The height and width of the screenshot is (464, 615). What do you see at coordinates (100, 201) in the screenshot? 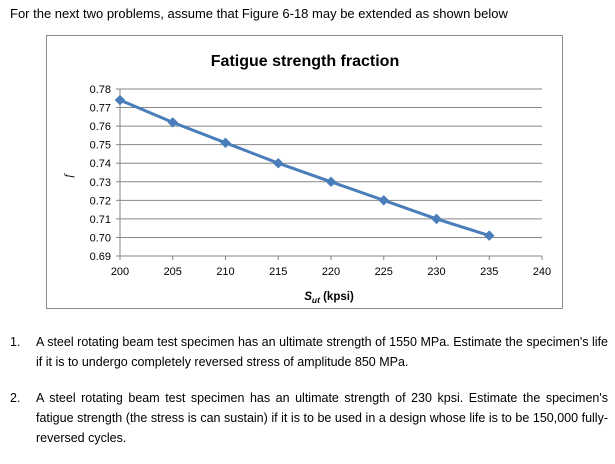
I see `y-tick-label: 0.72` at bounding box center [100, 201].